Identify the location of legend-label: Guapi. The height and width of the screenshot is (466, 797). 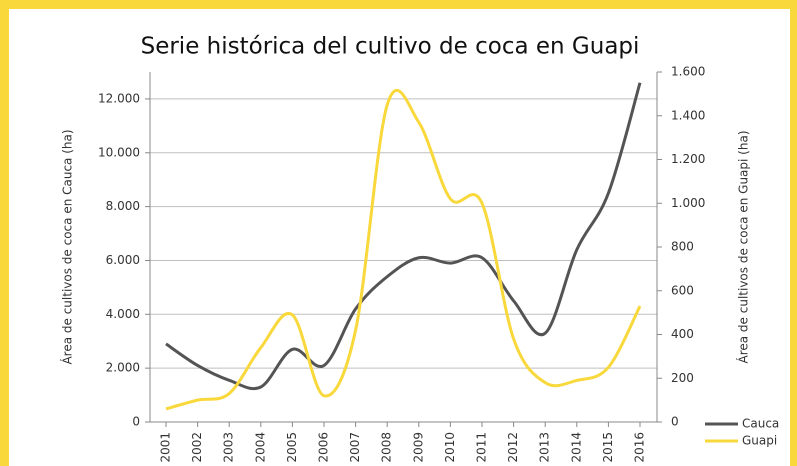
(759, 441).